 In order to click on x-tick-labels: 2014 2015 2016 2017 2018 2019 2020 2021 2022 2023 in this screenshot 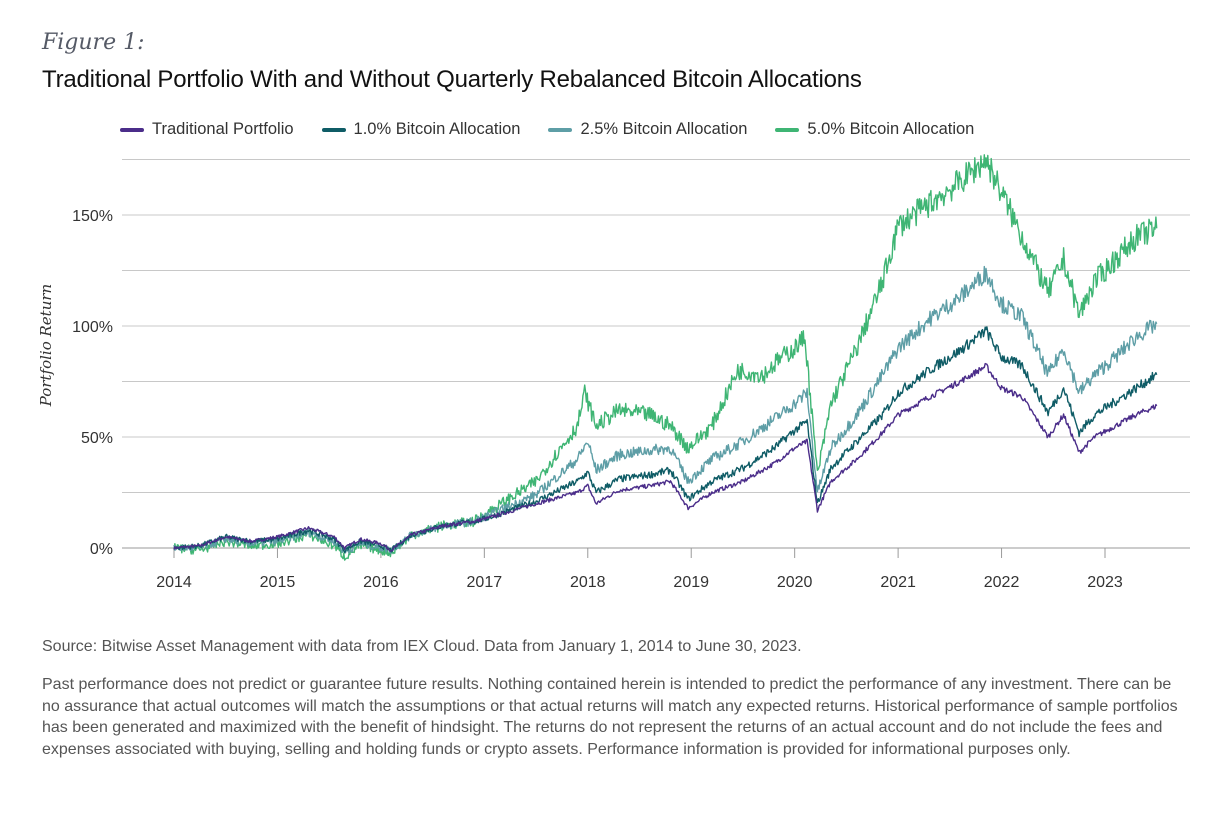, I will do `click(639, 582)`.